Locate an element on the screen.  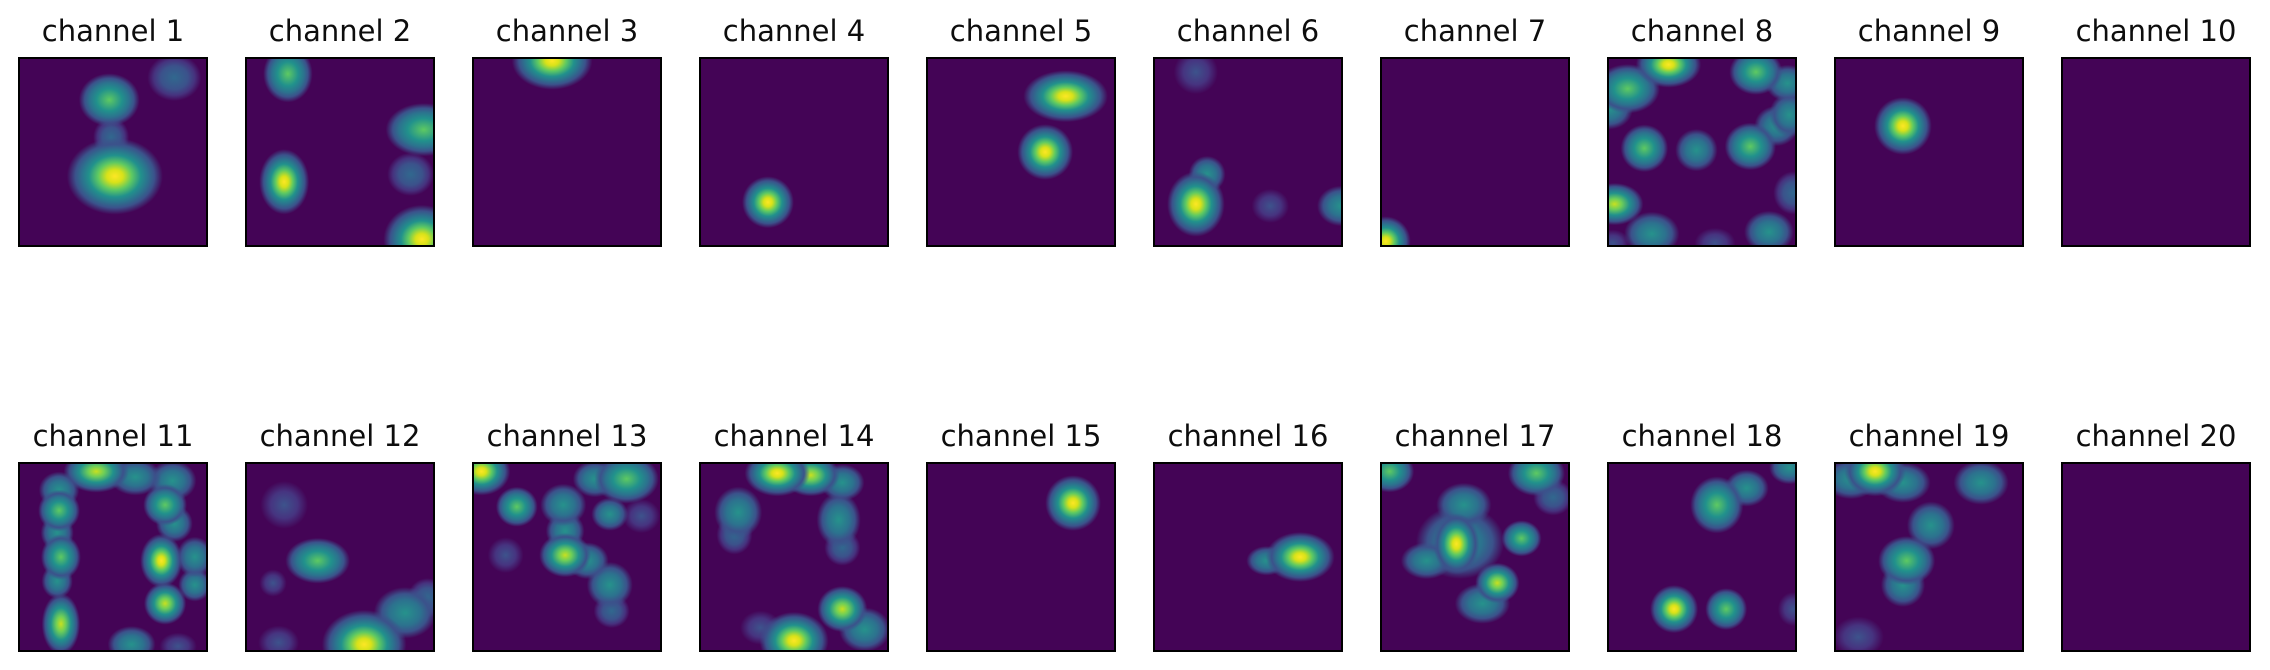
channel-title-1: channel 1 is located at coordinates (113, 31).